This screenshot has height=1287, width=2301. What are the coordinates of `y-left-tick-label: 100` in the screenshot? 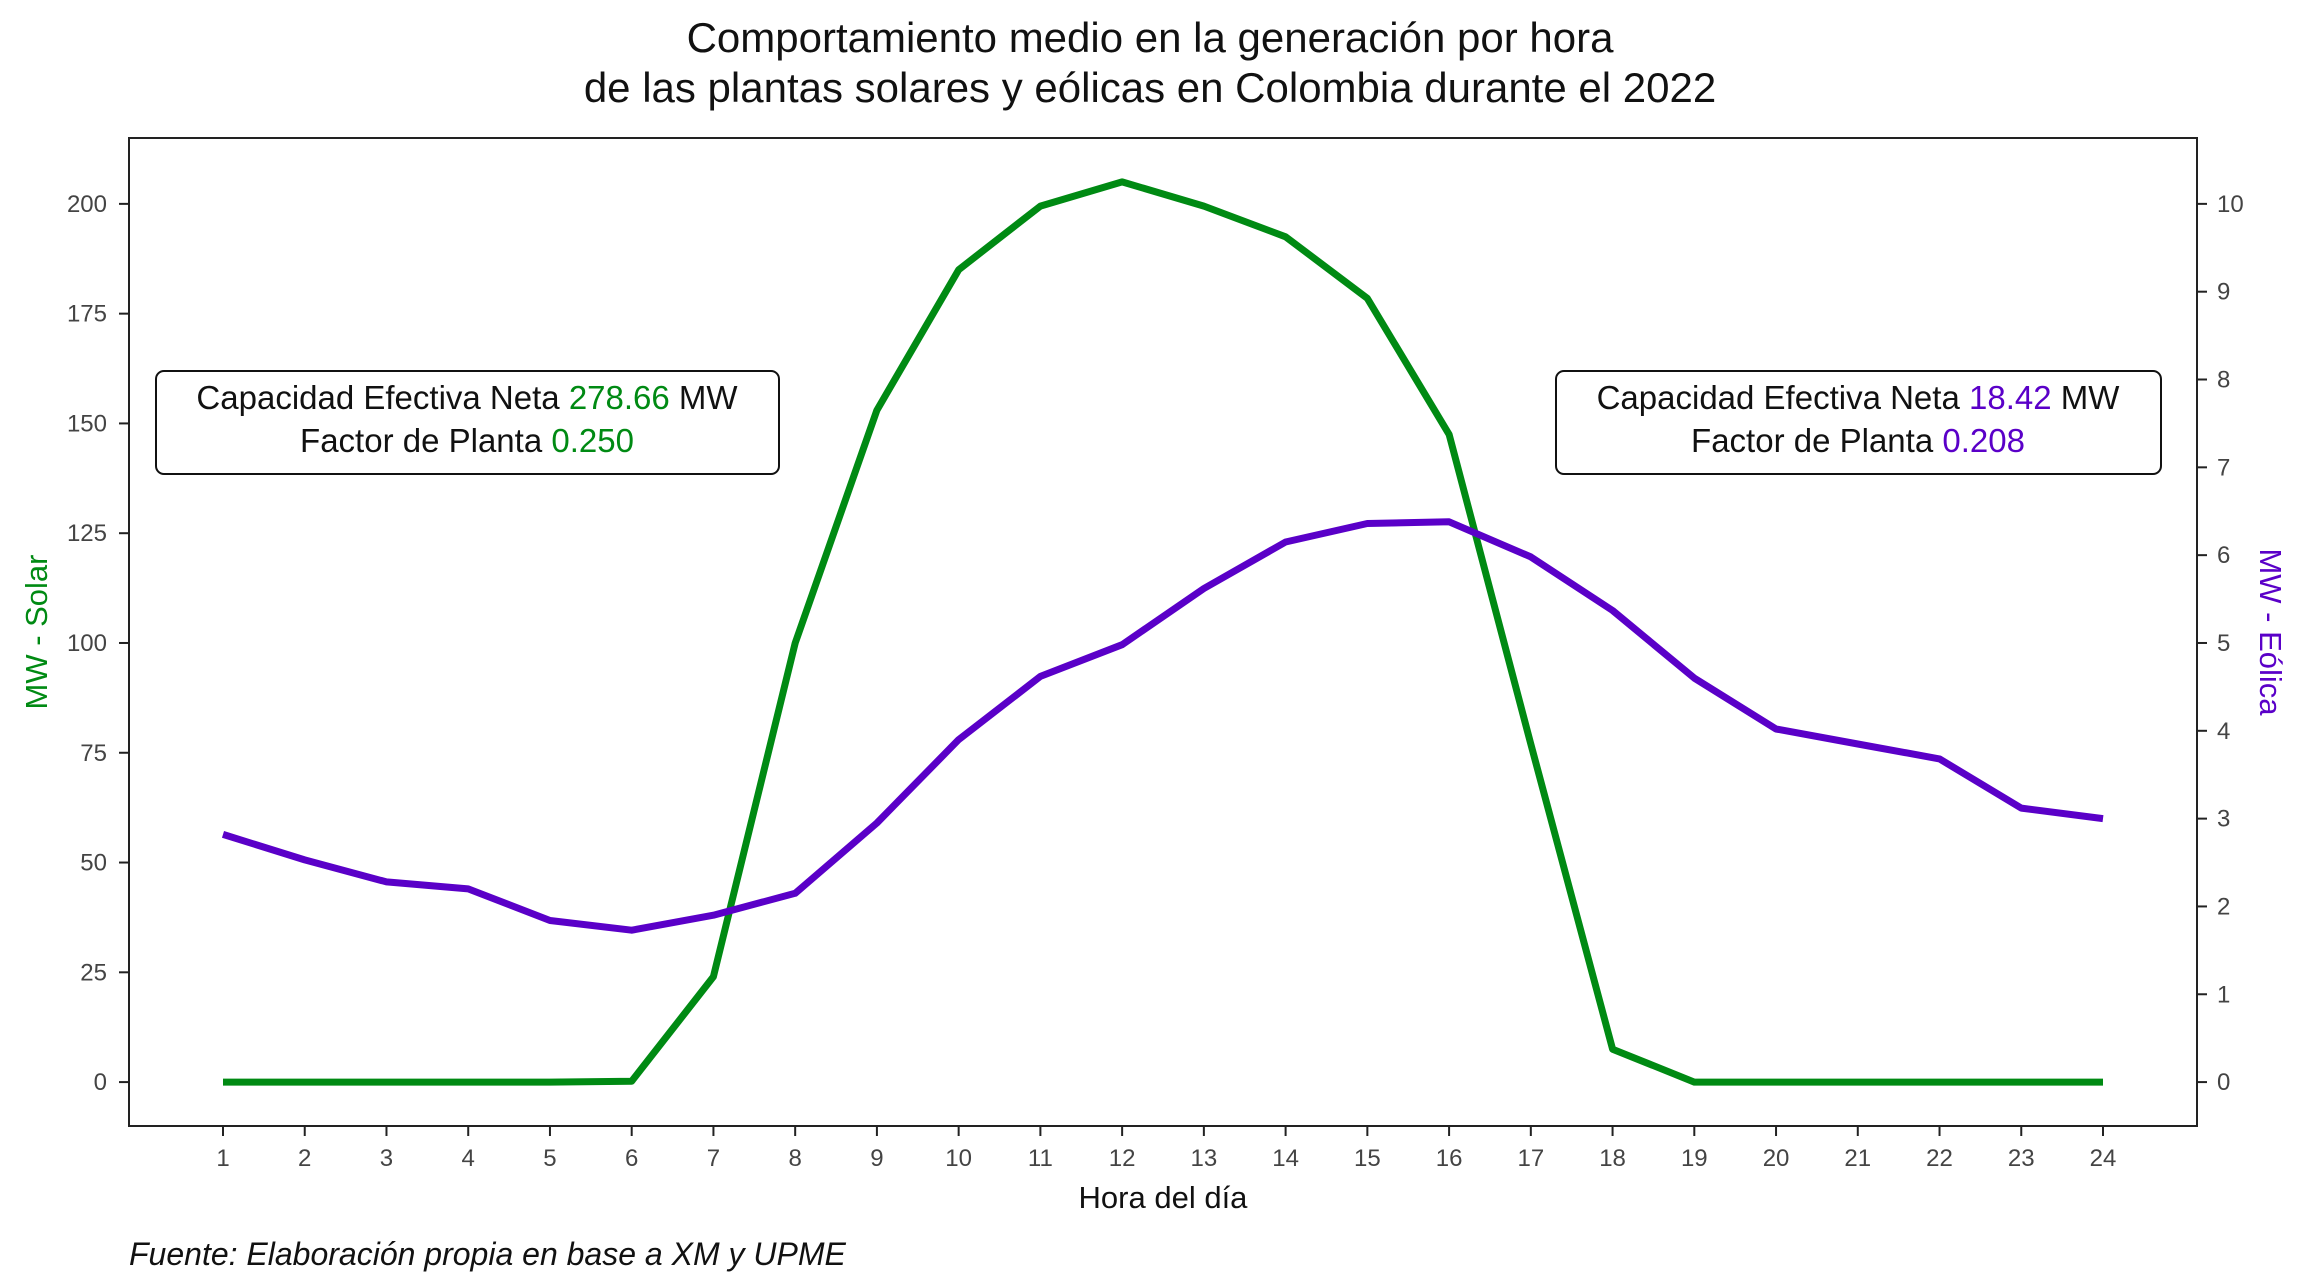 It's located at (87, 643).